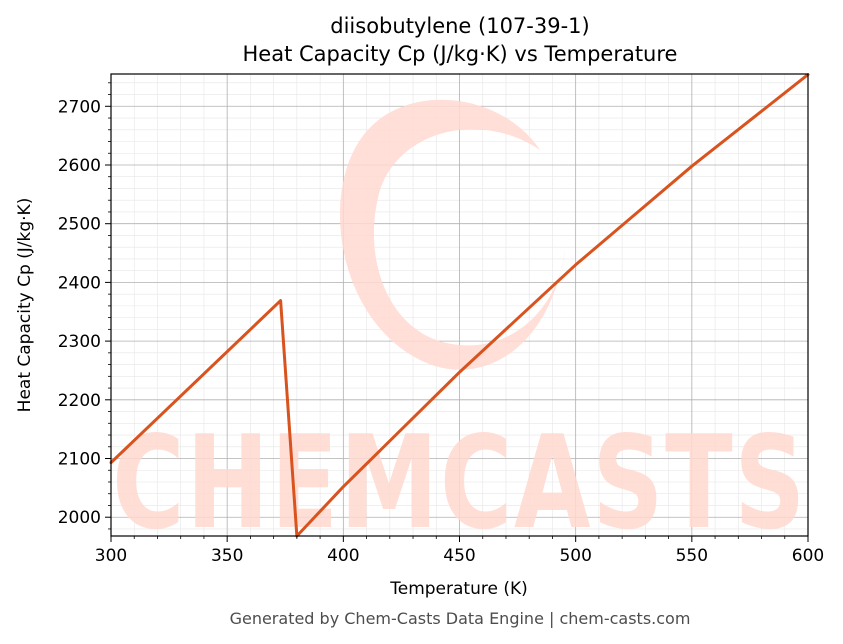  Describe the element at coordinates (460, 54) in the screenshot. I see `chart-subtitle: Heat Capacity Cp (J/kg·K) vs Temperature` at that location.